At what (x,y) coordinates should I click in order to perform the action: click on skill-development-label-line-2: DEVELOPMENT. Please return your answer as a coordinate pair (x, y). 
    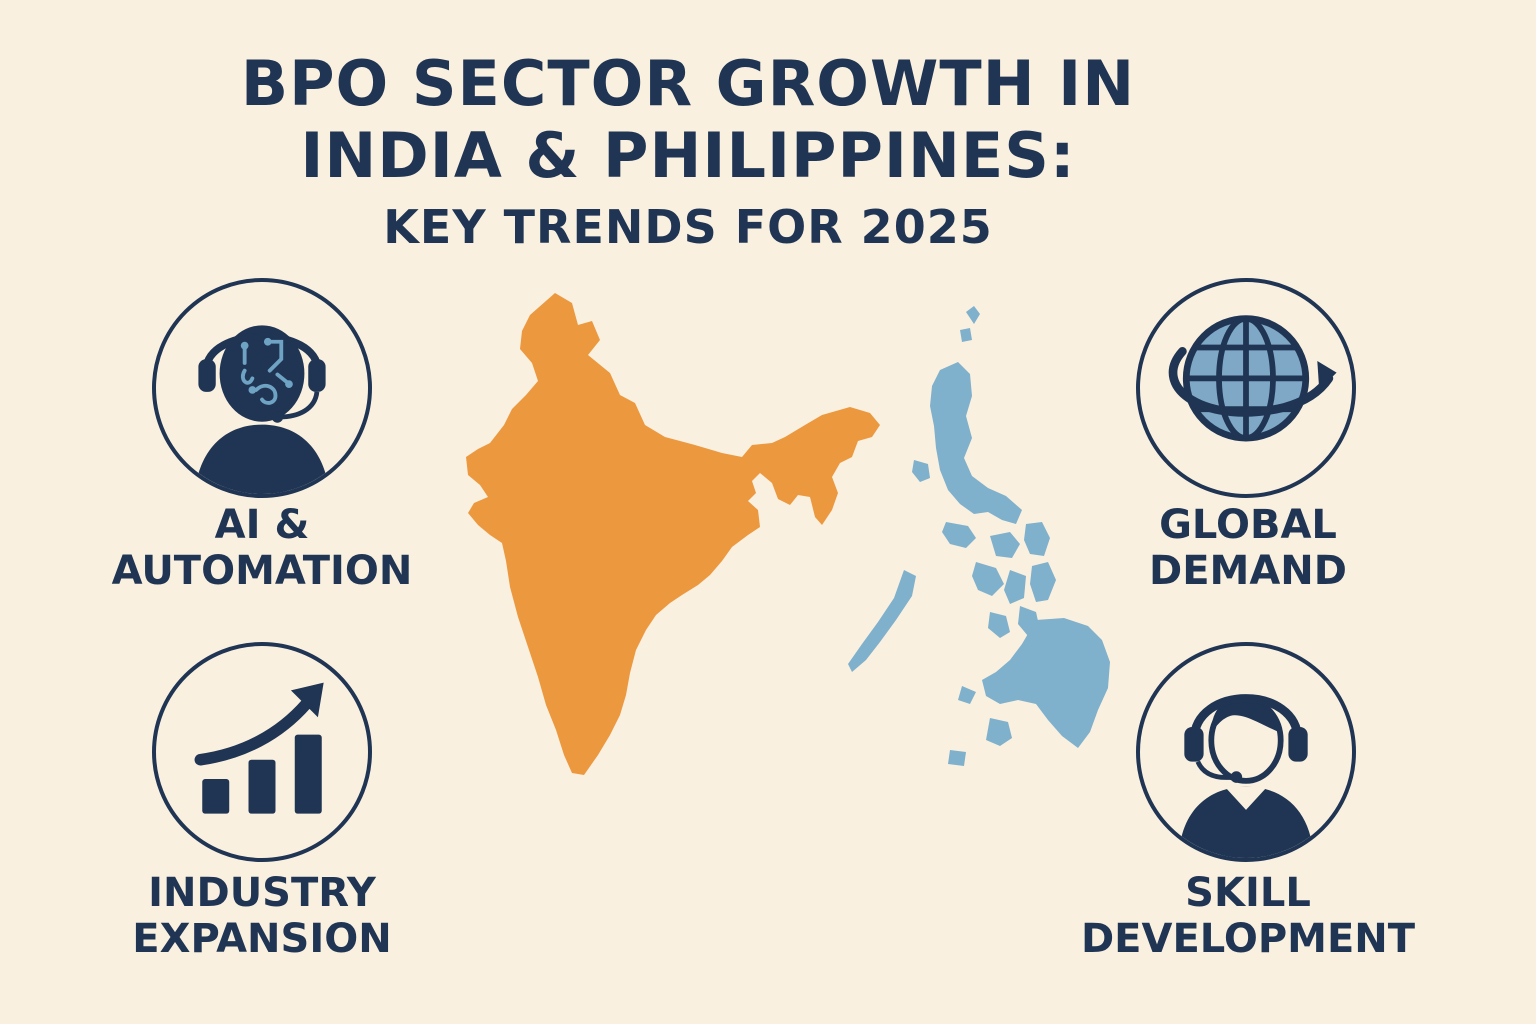
    Looking at the image, I should click on (1248, 939).